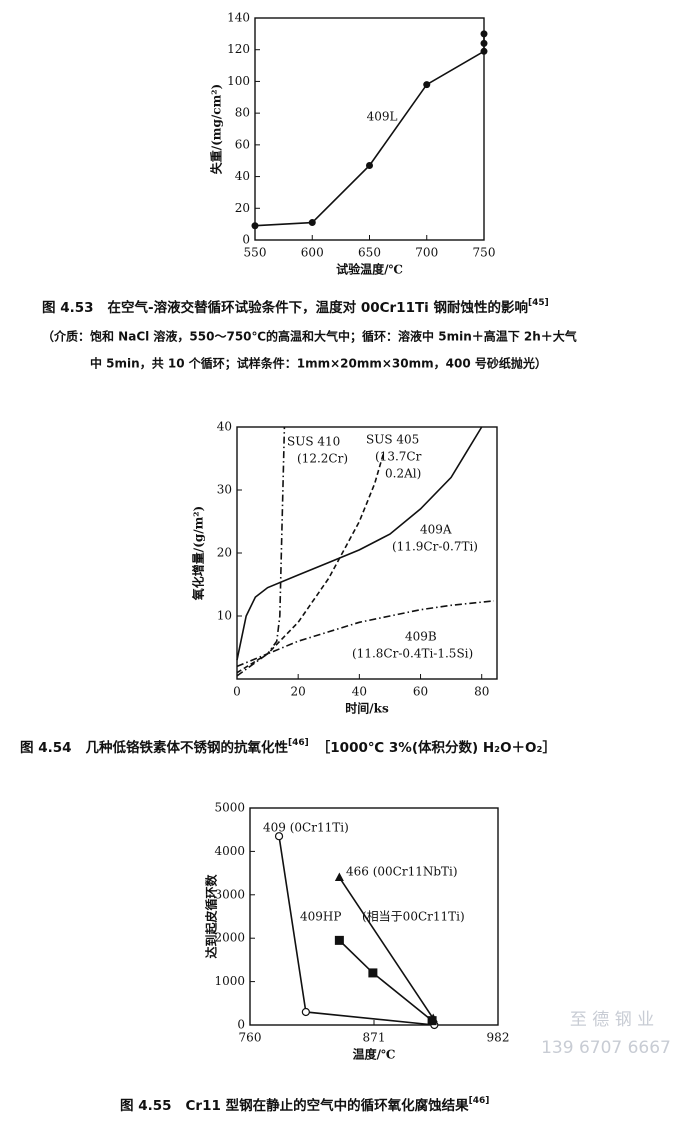 The height and width of the screenshot is (1127, 700). Describe the element at coordinates (484, 253) in the screenshot. I see `x-tick-label: 750` at that location.